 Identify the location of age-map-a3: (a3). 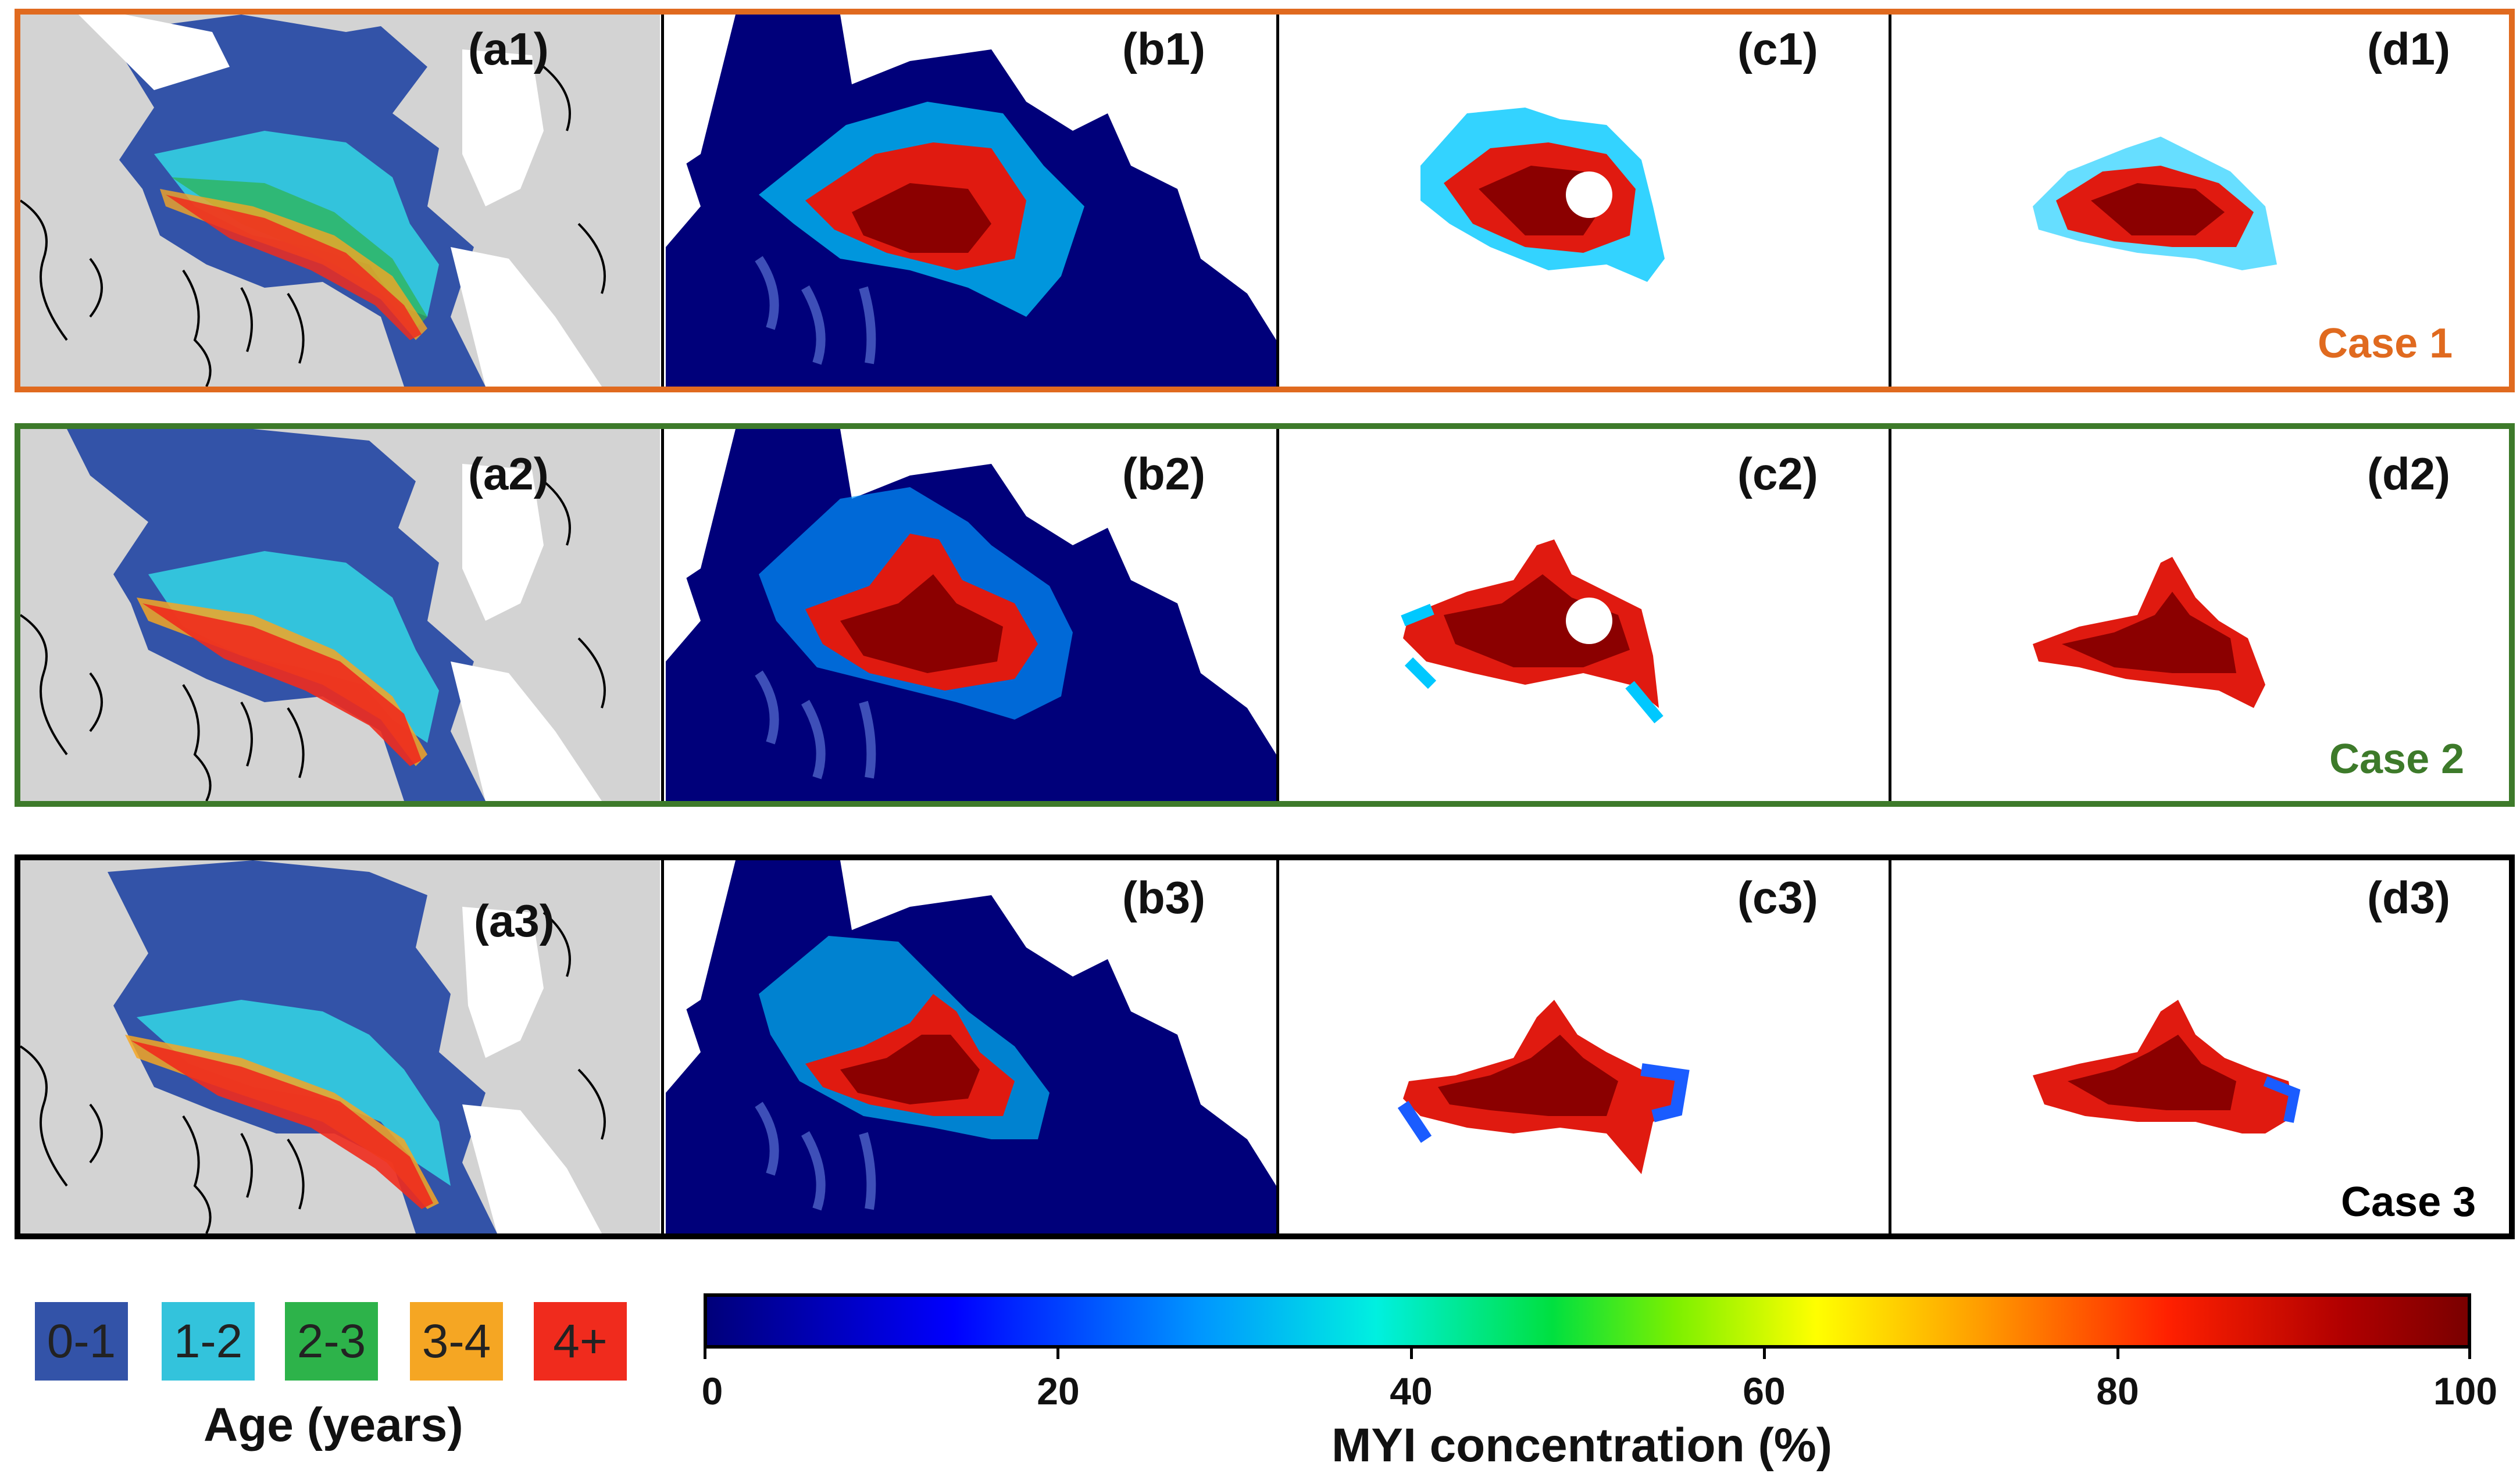
(340, 1046).